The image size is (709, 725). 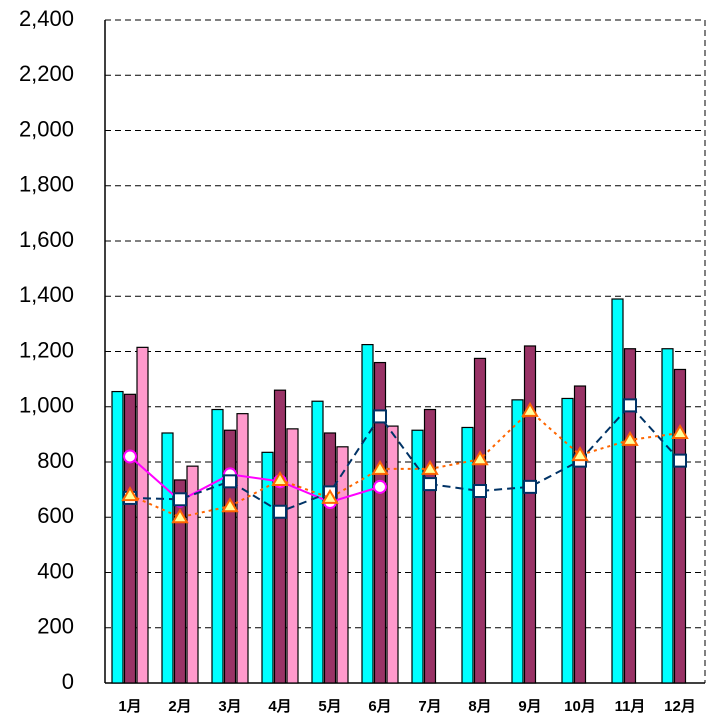 I want to click on x-tick-label: 6月, so click(x=379, y=706).